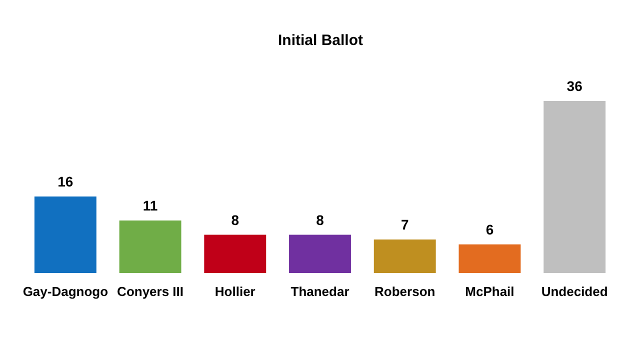  I want to click on data-label: 36, so click(574, 86).